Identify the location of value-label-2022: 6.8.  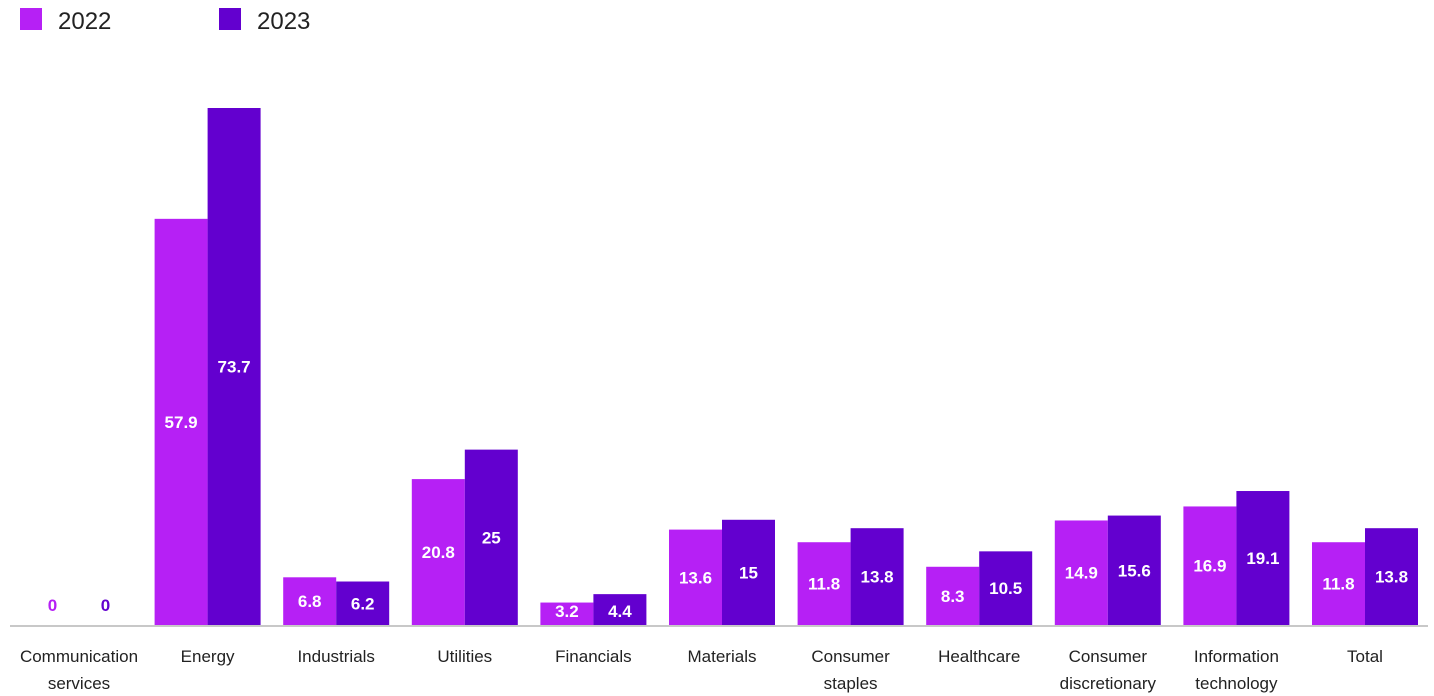
(310, 601).